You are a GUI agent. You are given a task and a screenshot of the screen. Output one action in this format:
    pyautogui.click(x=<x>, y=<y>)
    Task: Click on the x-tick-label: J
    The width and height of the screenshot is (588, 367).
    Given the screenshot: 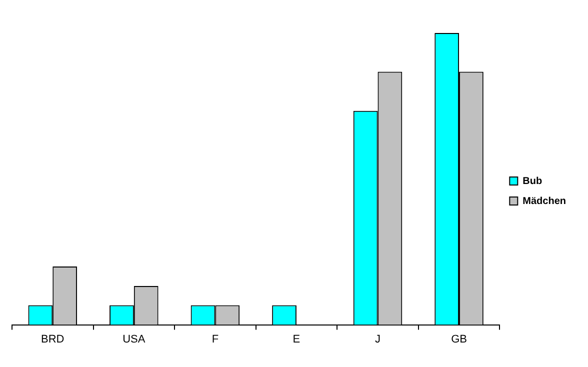 What is the action you would take?
    pyautogui.click(x=377, y=339)
    